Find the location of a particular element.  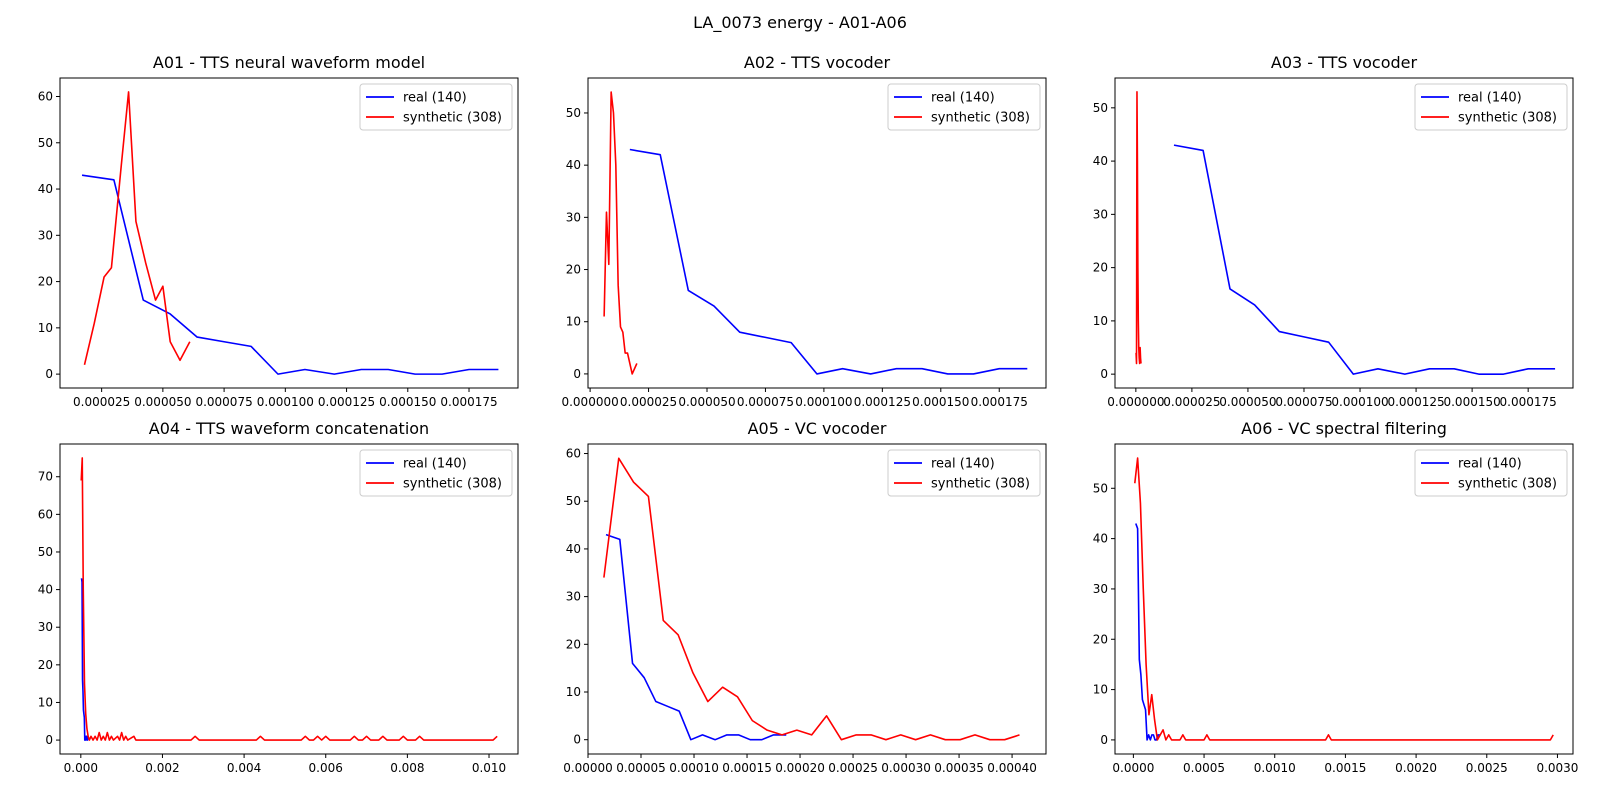

x-tick-label: 0.0030 is located at coordinates (1557, 768).